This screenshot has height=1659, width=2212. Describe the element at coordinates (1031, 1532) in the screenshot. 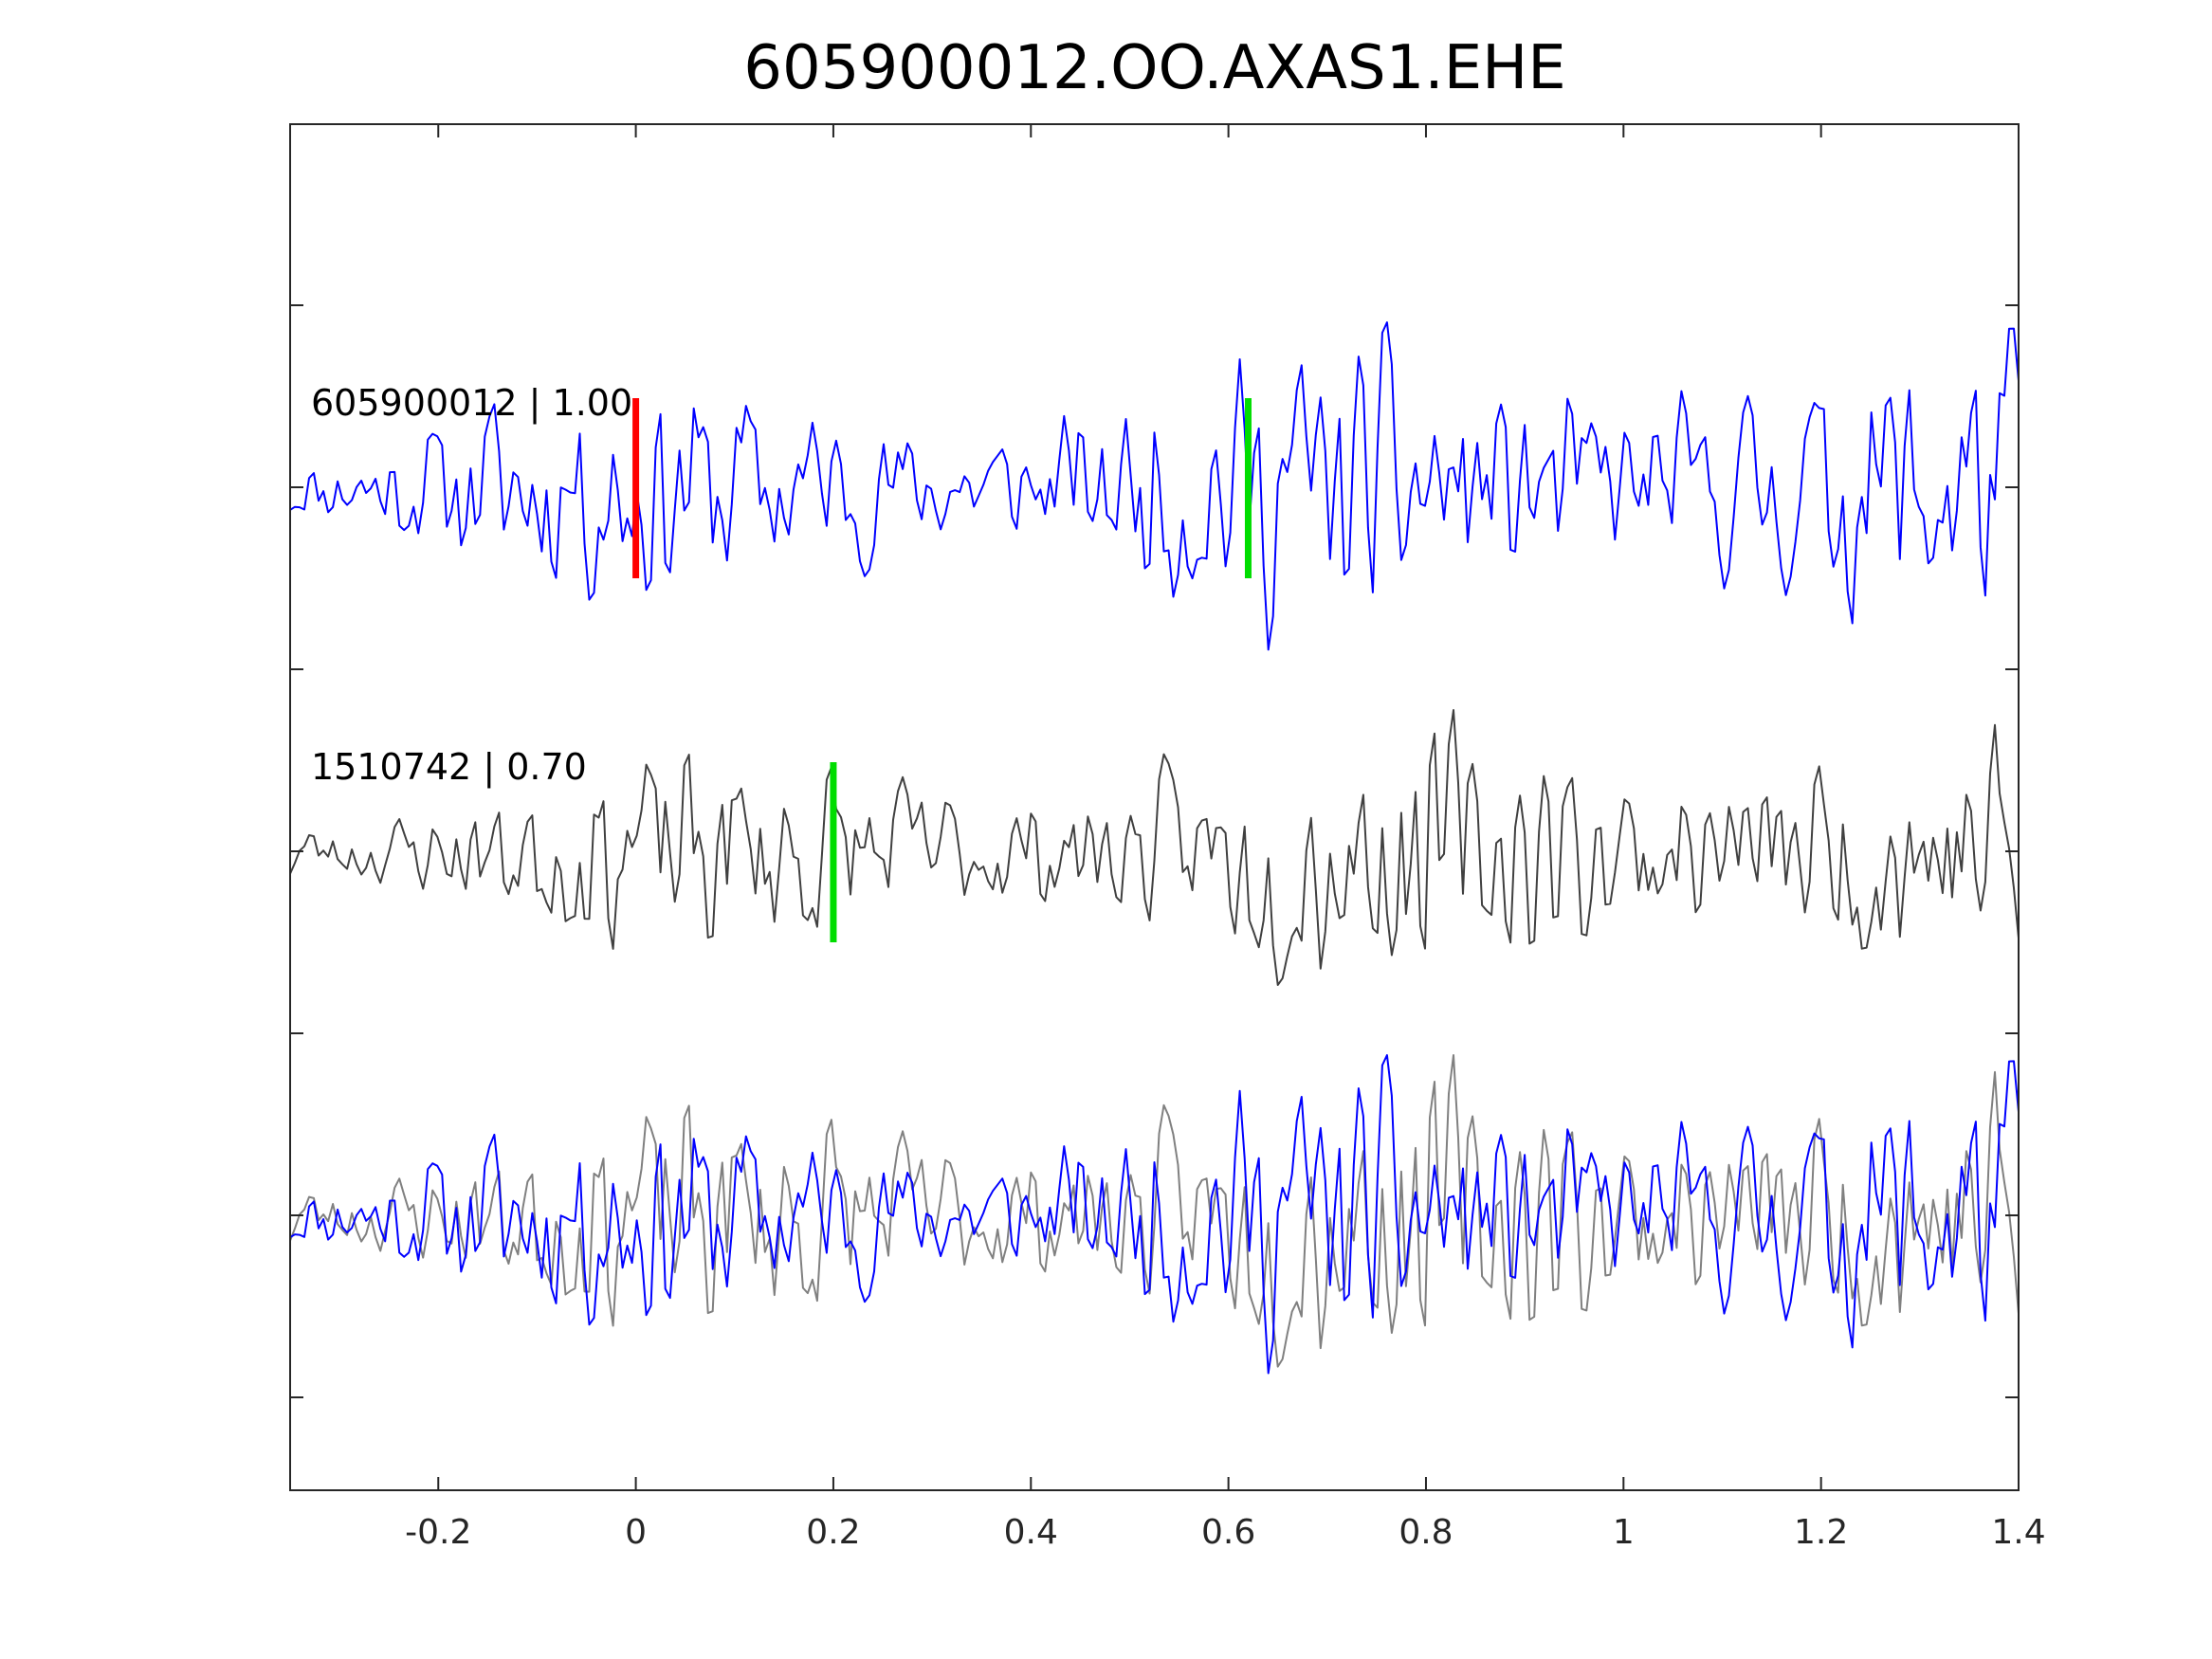

I see `x-tick-label: 0.4` at that location.